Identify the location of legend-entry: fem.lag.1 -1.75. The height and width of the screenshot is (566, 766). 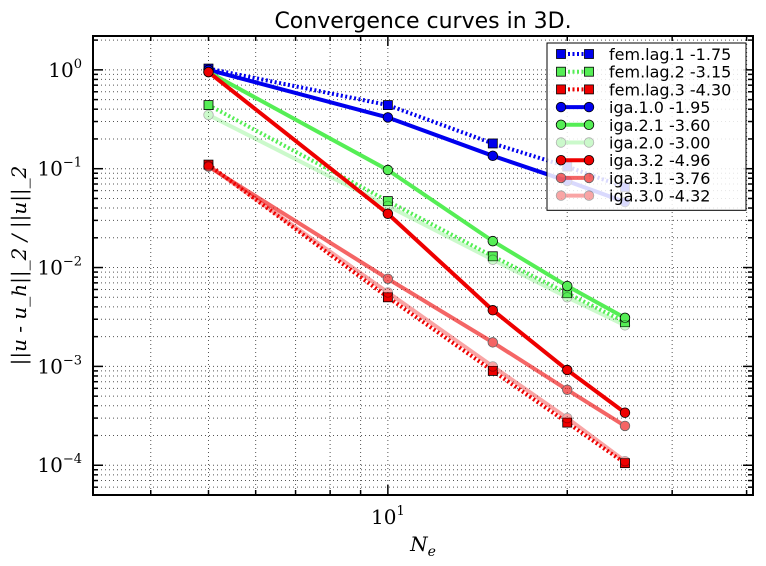
(643, 54).